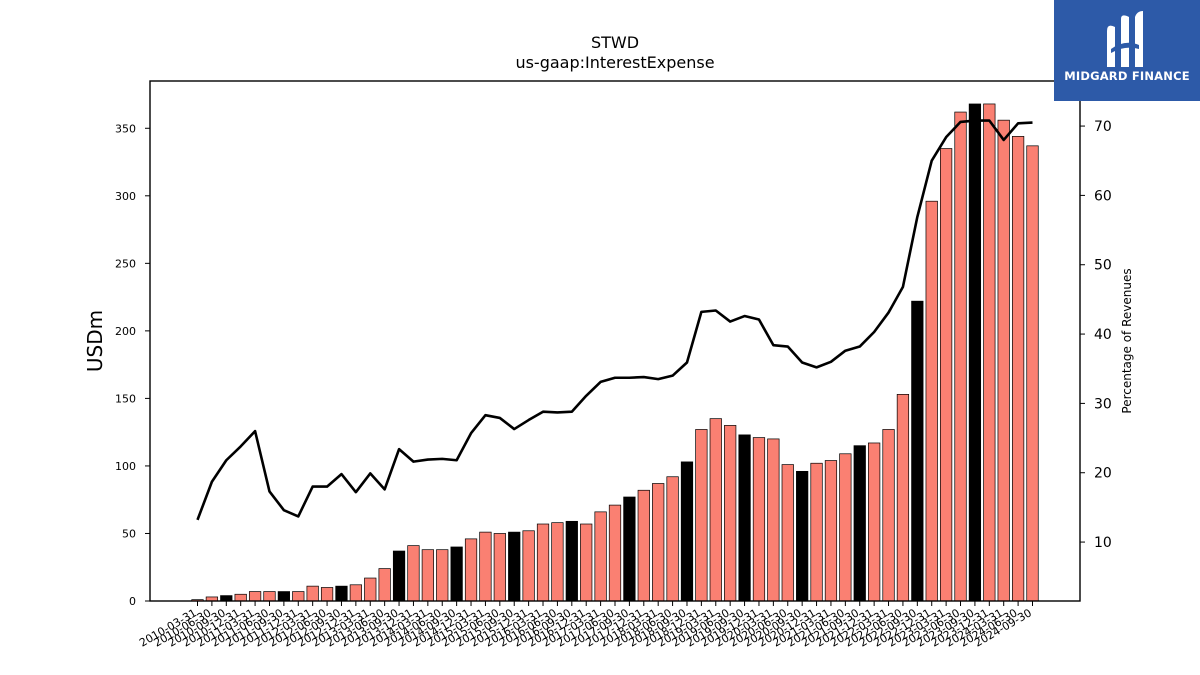 The width and height of the screenshot is (1200, 675). What do you see at coordinates (95, 341) in the screenshot?
I see `y-axis-label: USDm` at bounding box center [95, 341].